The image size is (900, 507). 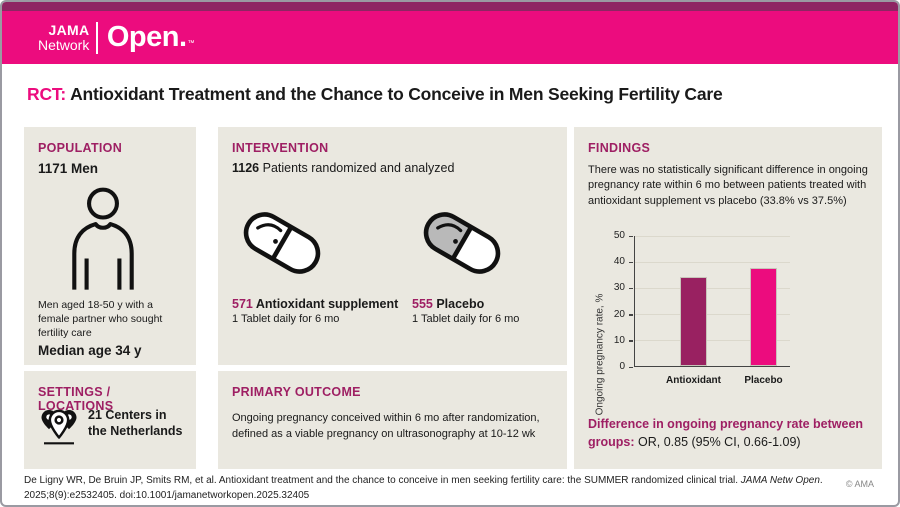 I want to click on primary-outcome-heading: PRIMARY OUTCOME, so click(x=296, y=392).